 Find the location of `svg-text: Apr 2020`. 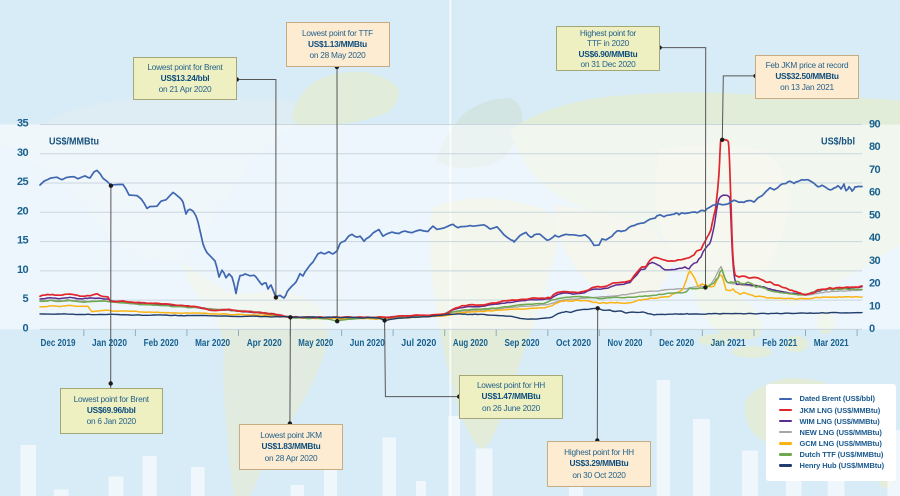

svg-text: Apr 2020 is located at coordinates (264, 343).